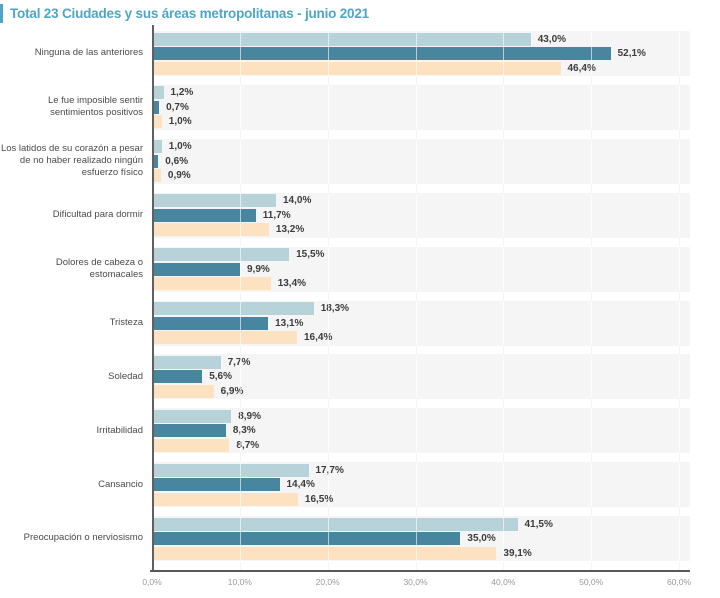  What do you see at coordinates (248, 445) in the screenshot?
I see `value-label: 8,7%` at bounding box center [248, 445].